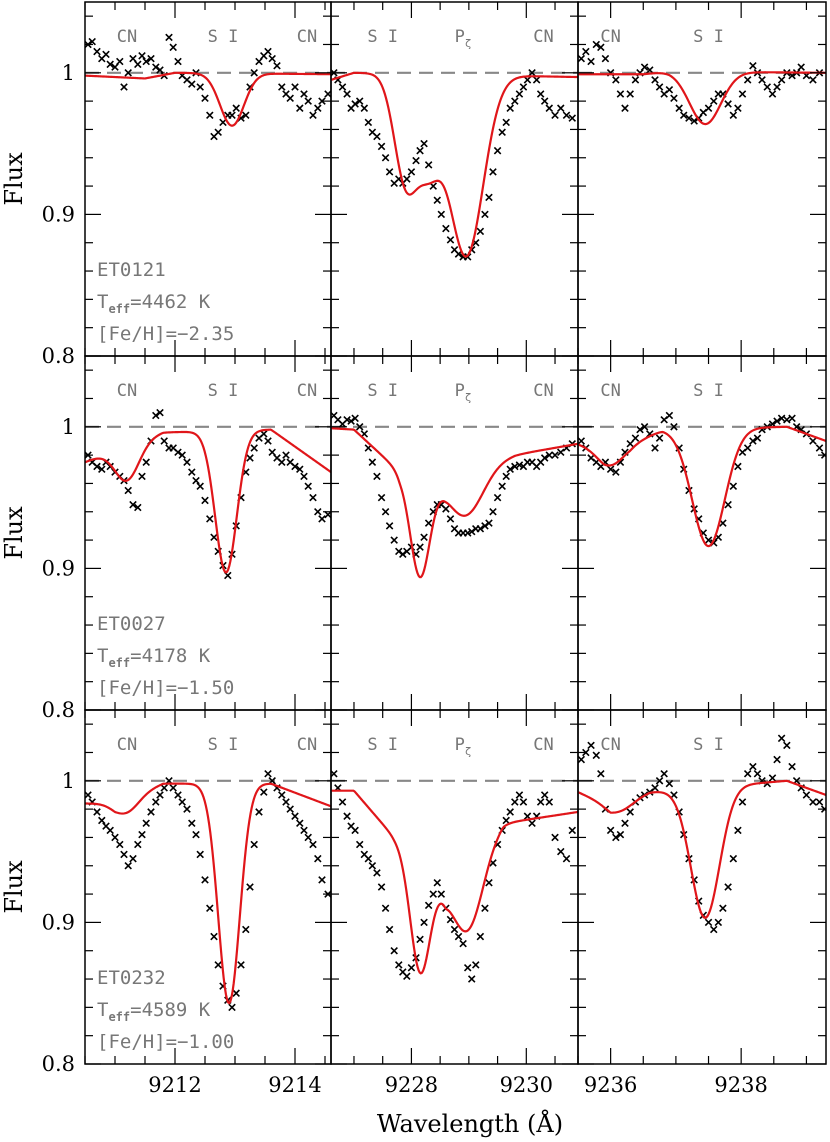  Describe the element at coordinates (454, 533) in the screenshot. I see `panel-et0027-2: S I Pζ CN` at that location.